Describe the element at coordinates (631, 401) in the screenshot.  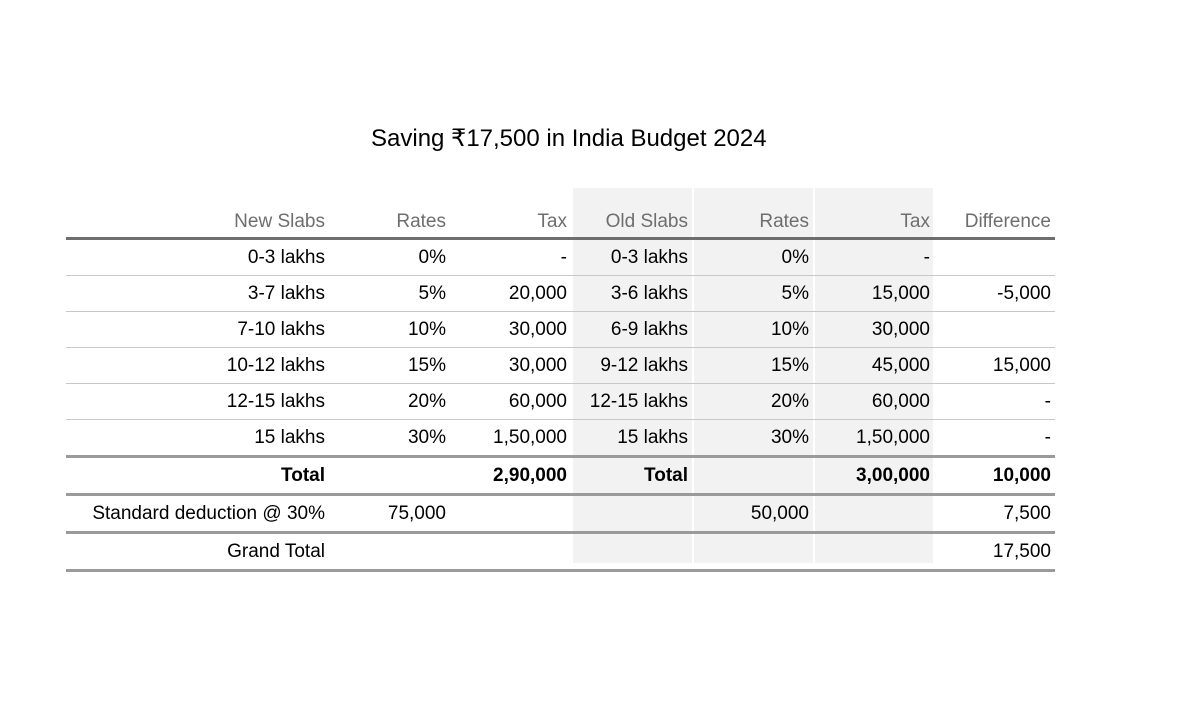
I see `cell-old-slab: 12-15 lakhs` at that location.